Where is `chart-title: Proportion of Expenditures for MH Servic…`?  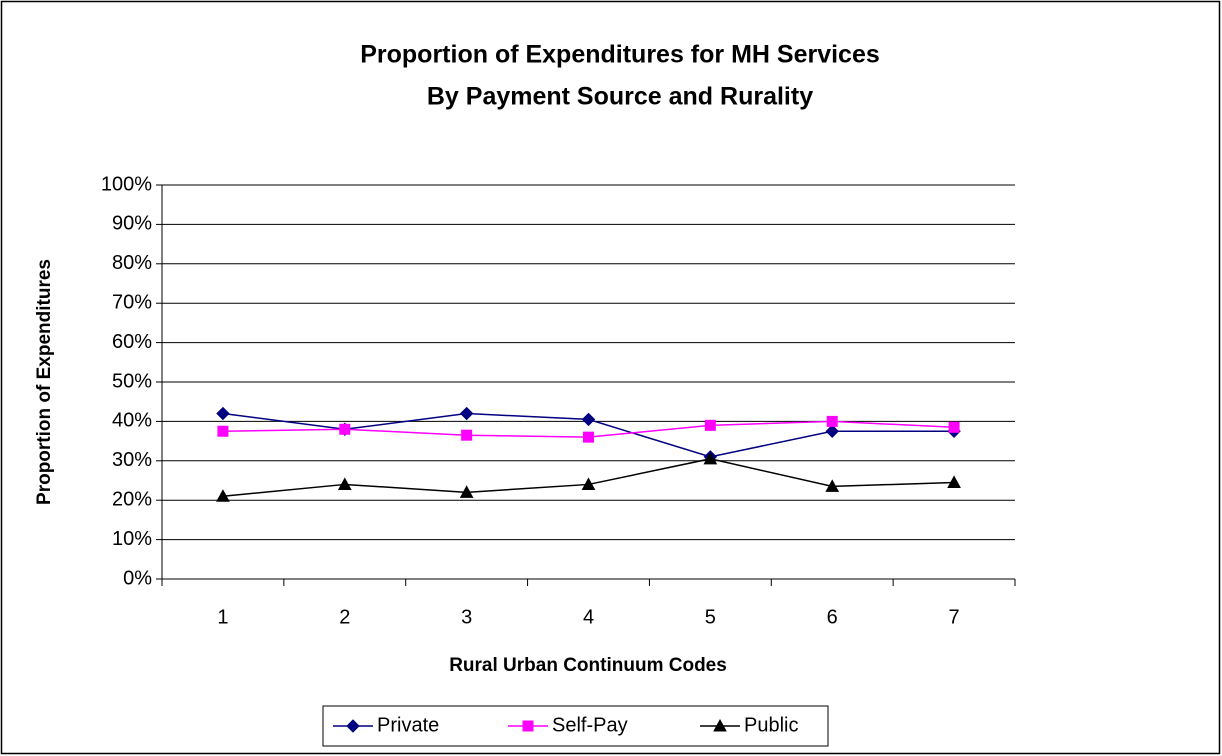 chart-title: Proportion of Expenditures for MH Servic… is located at coordinates (620, 55).